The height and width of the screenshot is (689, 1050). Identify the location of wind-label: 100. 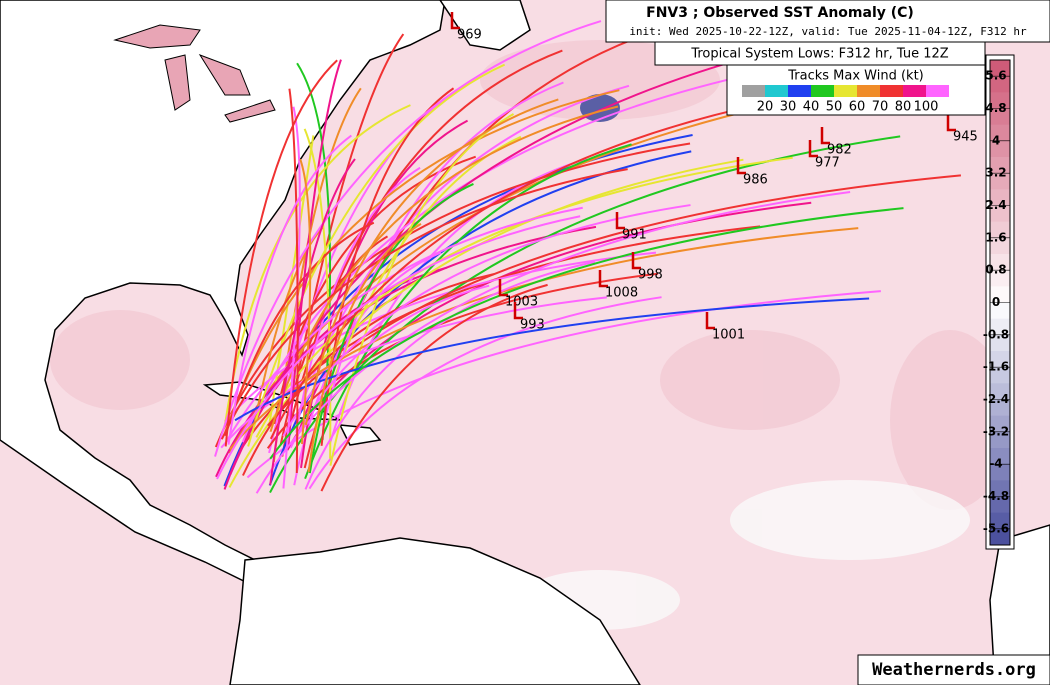
(926, 107).